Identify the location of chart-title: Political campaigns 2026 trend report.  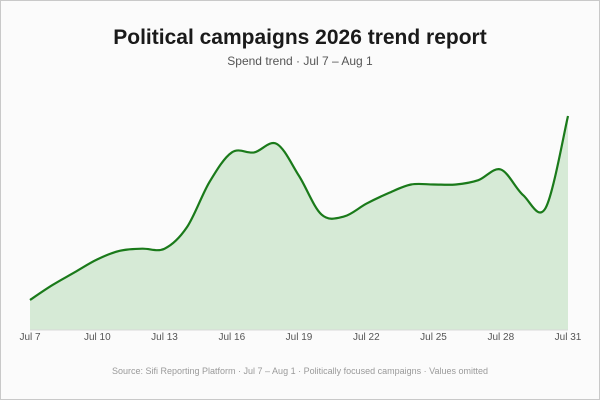
(300, 37).